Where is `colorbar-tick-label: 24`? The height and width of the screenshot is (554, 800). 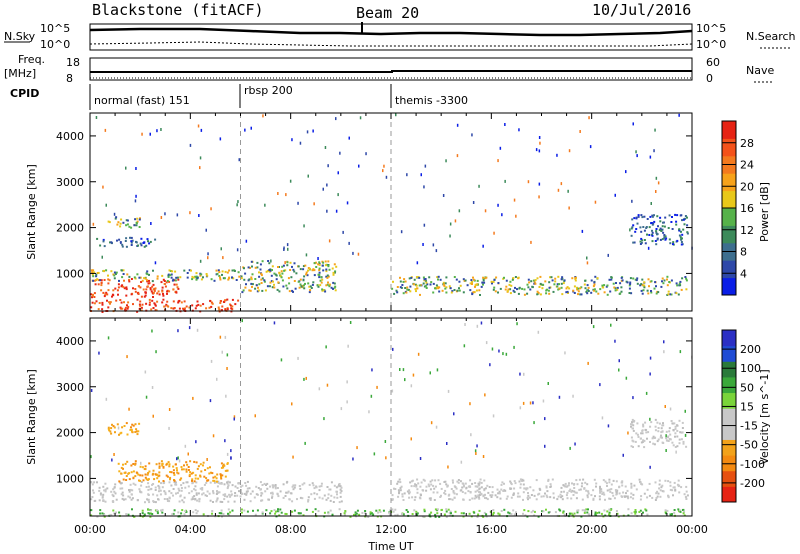
colorbar-tick-label: 24 is located at coordinates (747, 165).